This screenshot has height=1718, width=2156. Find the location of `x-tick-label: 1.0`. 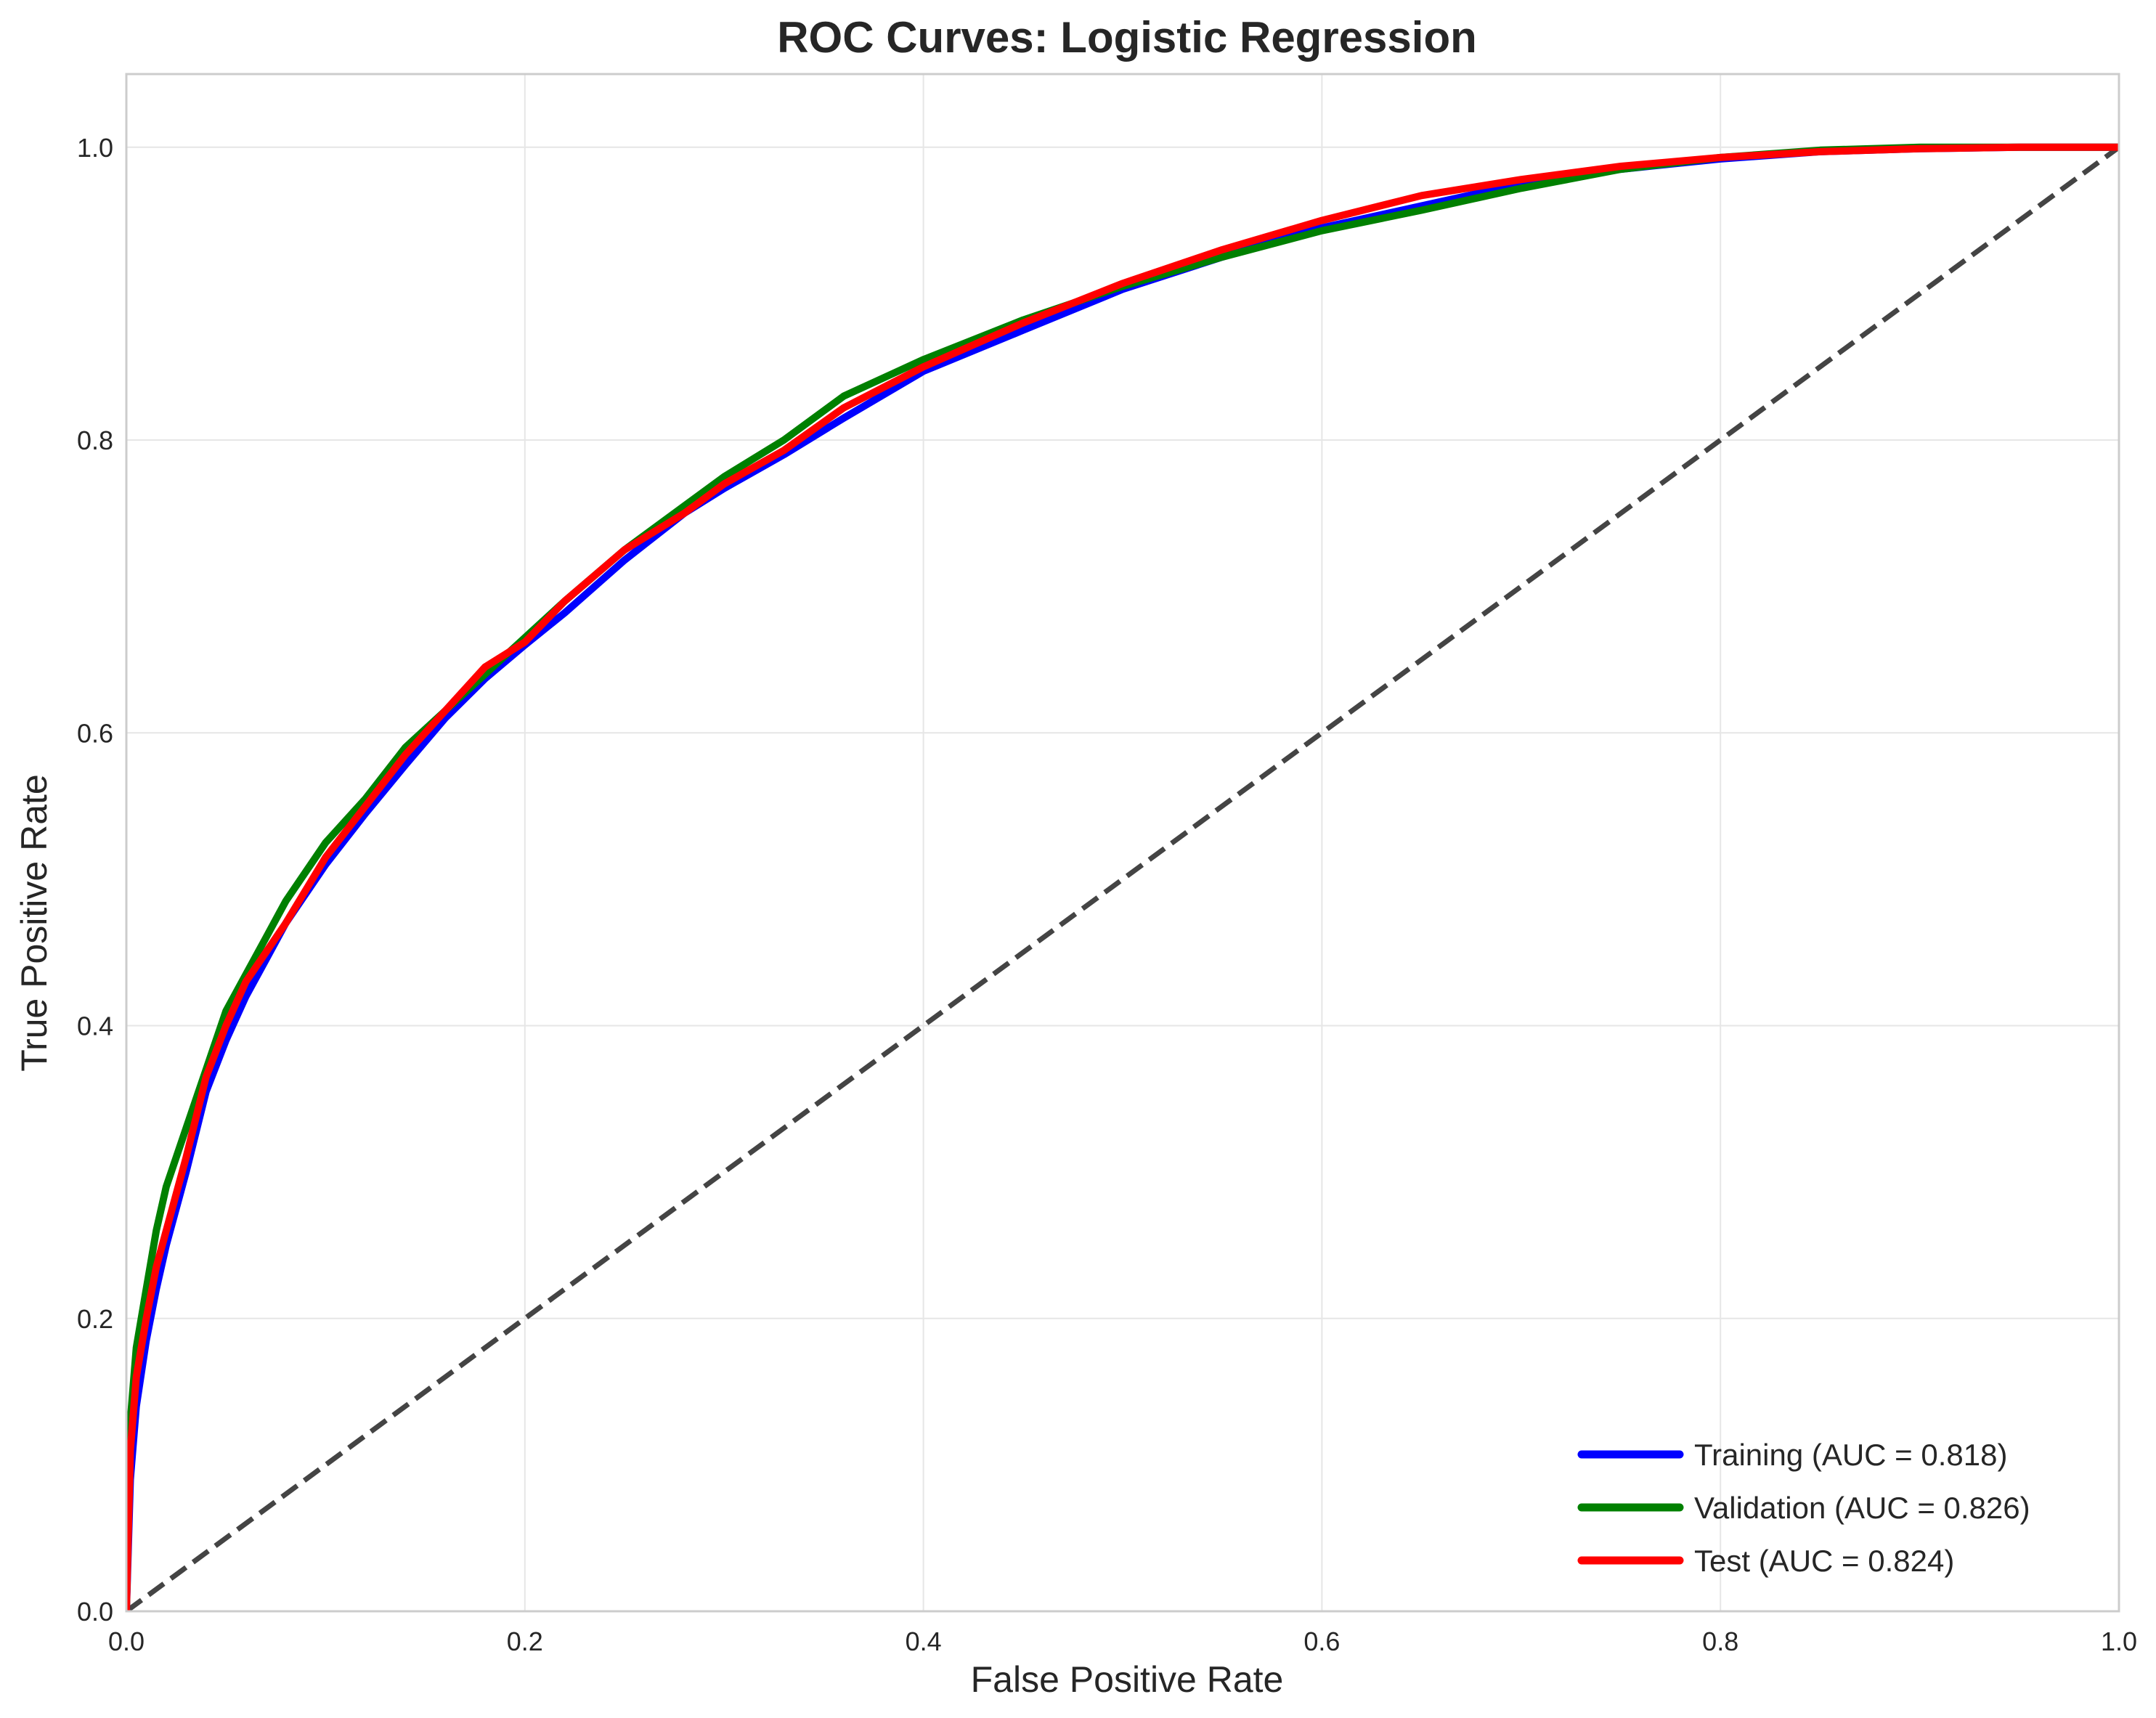

x-tick-label: 1.0 is located at coordinates (2119, 1641).